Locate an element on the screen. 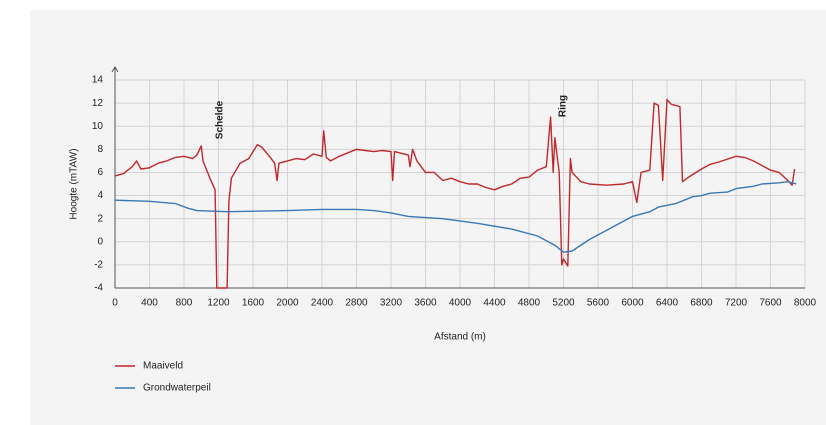  annotation: Ring is located at coordinates (563, 106).